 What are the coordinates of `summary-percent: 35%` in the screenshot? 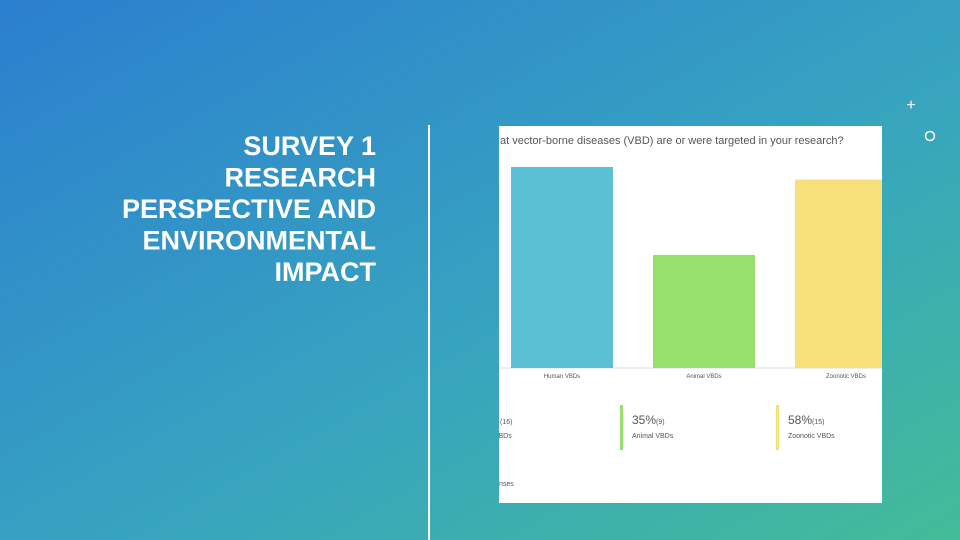 It's located at (644, 420).